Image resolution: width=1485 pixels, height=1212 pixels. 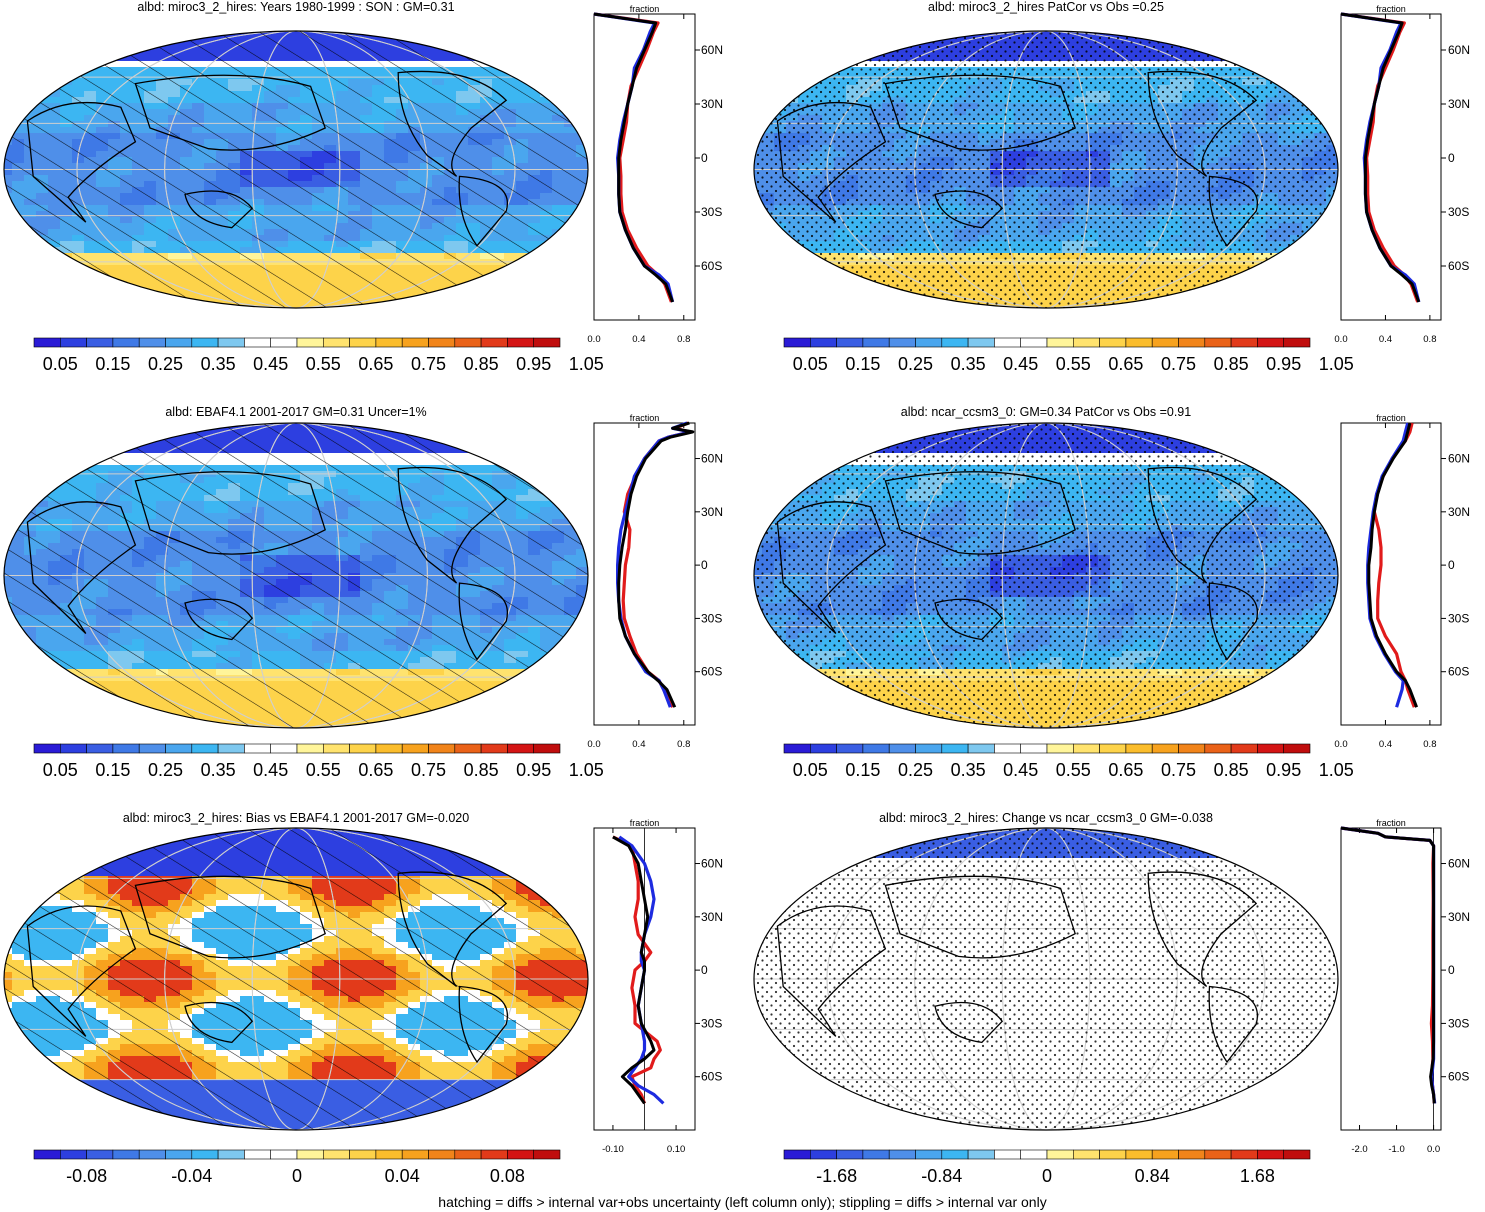 What do you see at coordinates (1046, 169) in the screenshot?
I see `stipple-overlay` at bounding box center [1046, 169].